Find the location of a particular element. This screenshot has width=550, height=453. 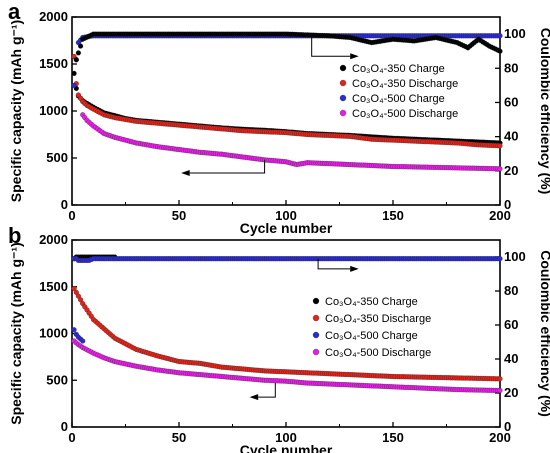

panel-letter: a is located at coordinates (14, 12).